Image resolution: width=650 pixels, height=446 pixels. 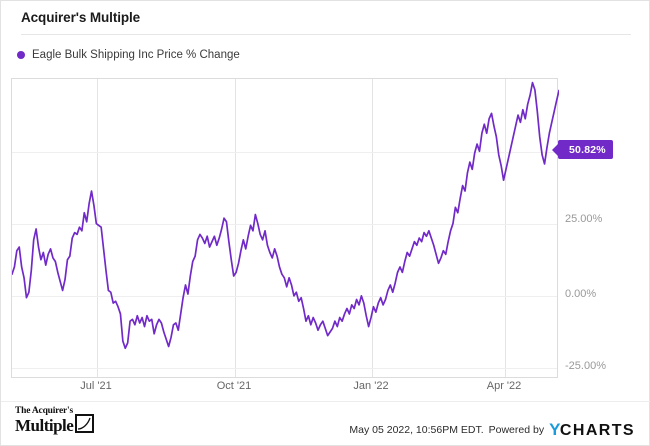 What do you see at coordinates (554, 429) in the screenshot?
I see `ycharts-logo-y: Y` at bounding box center [554, 429].